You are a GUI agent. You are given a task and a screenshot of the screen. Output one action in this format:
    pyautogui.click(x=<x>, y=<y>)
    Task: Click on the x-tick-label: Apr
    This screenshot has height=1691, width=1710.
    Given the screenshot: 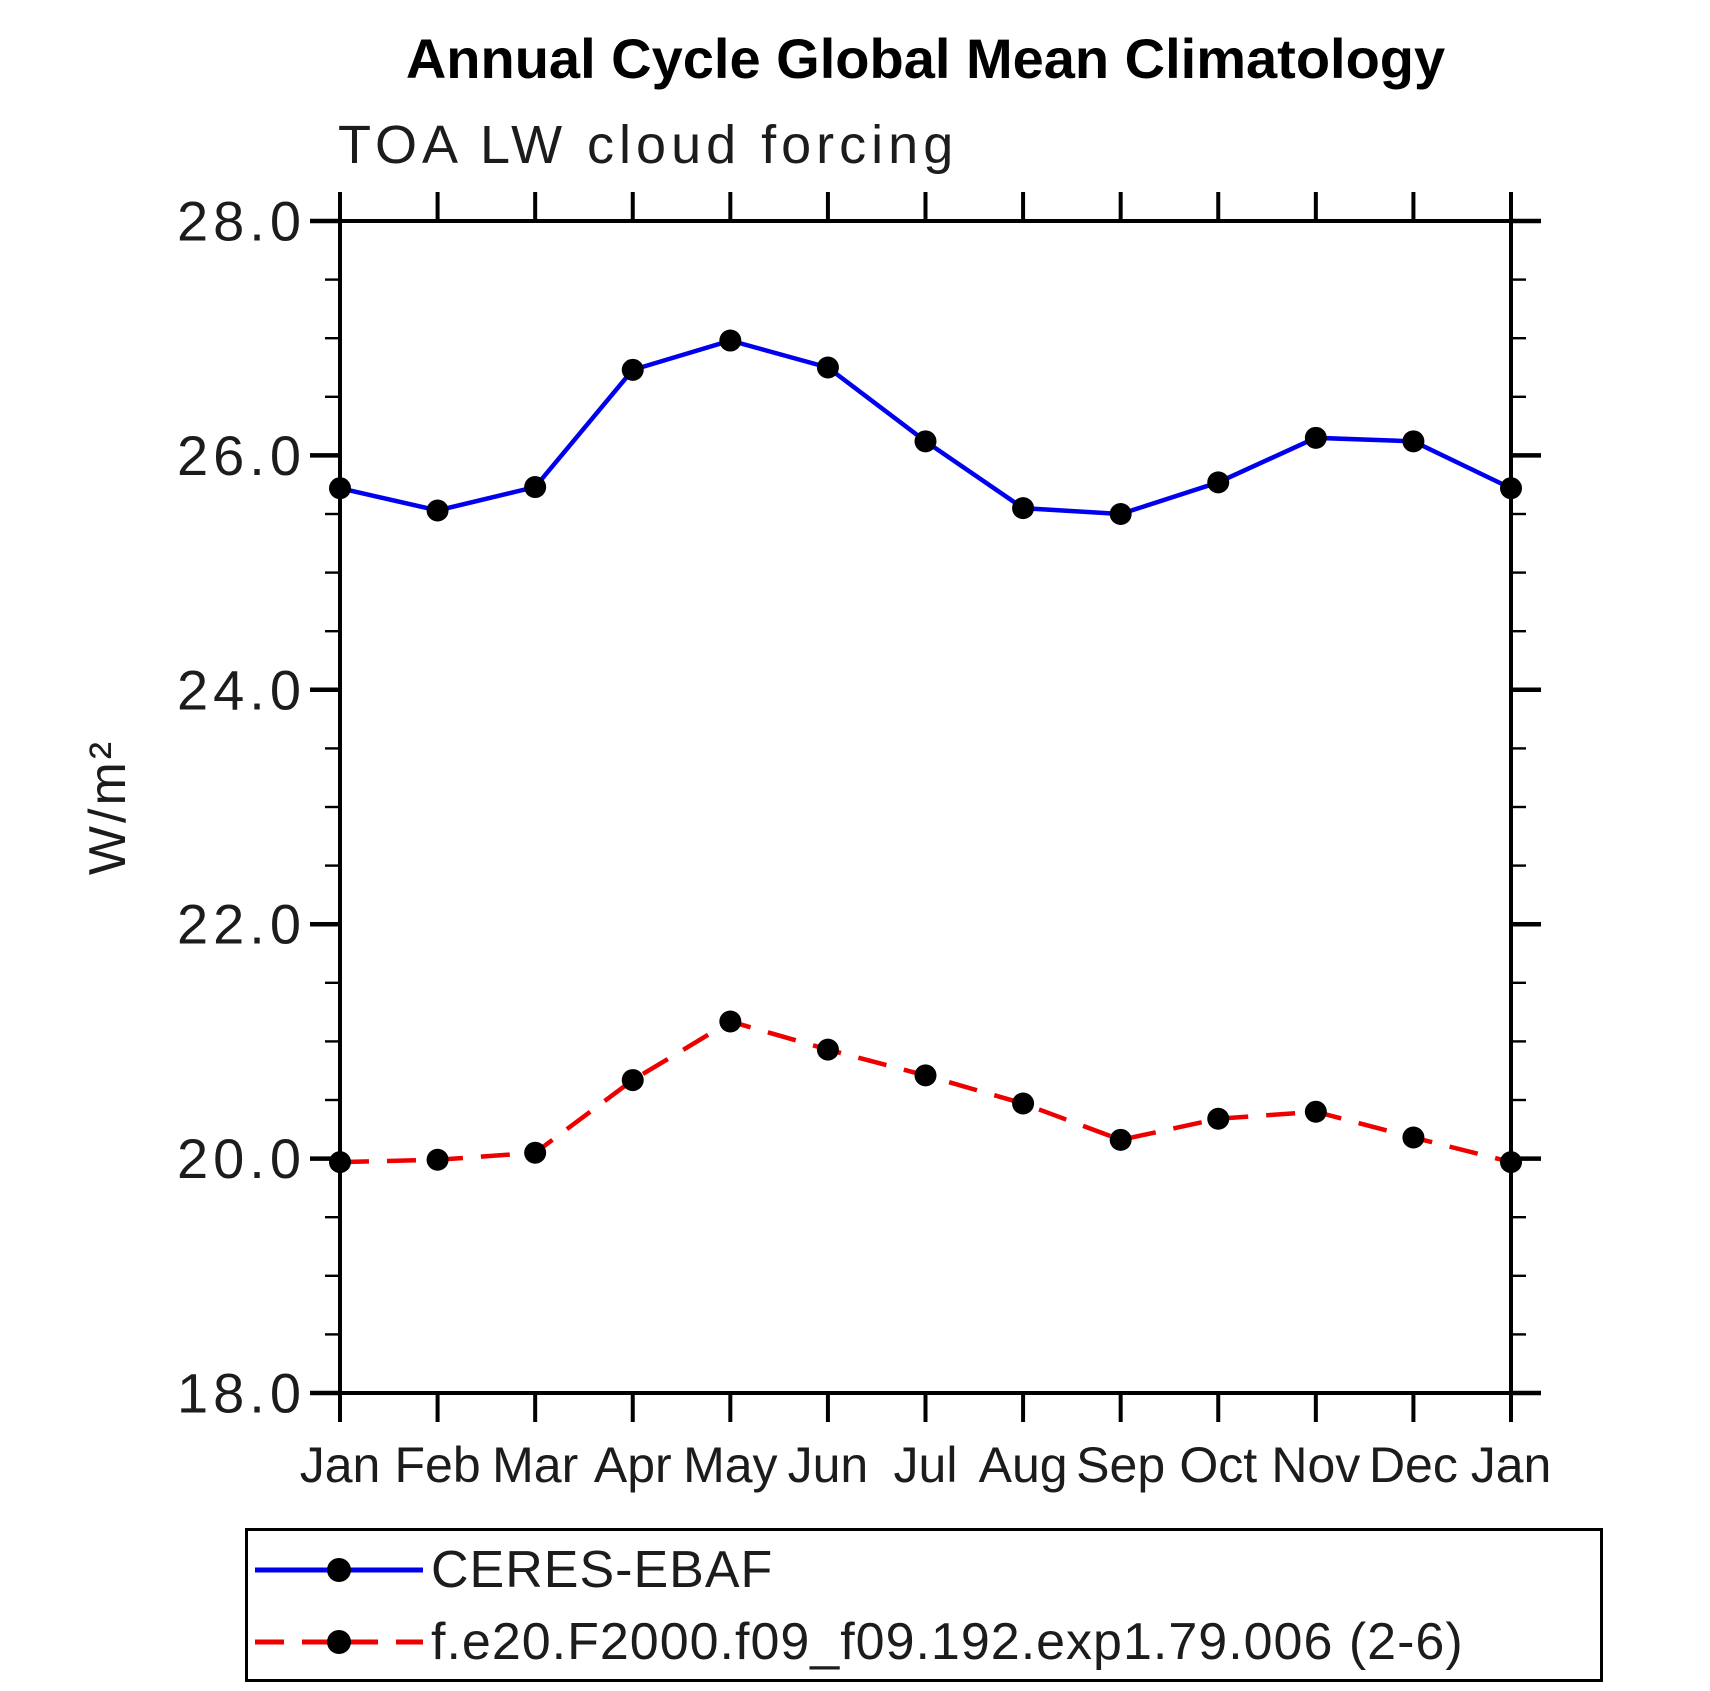 What is the action you would take?
    pyautogui.click(x=633, y=1465)
    